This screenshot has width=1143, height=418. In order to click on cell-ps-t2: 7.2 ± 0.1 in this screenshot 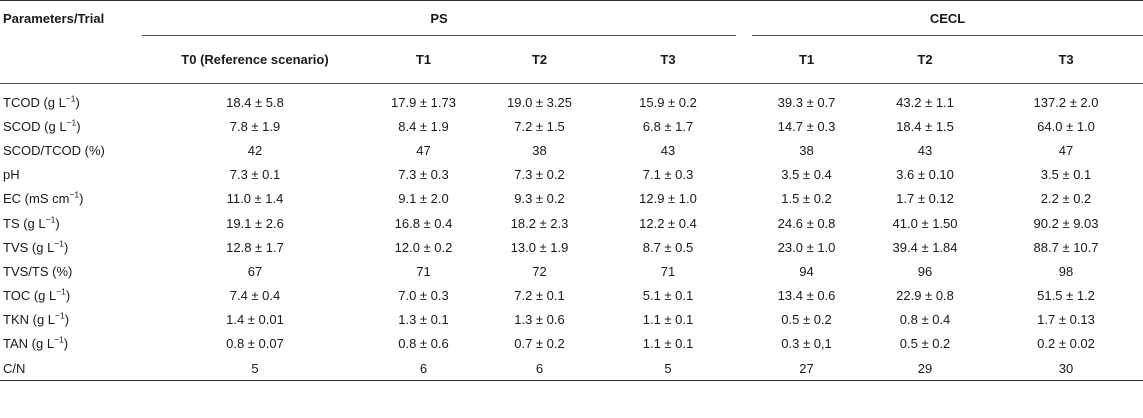, I will do `click(539, 296)`.